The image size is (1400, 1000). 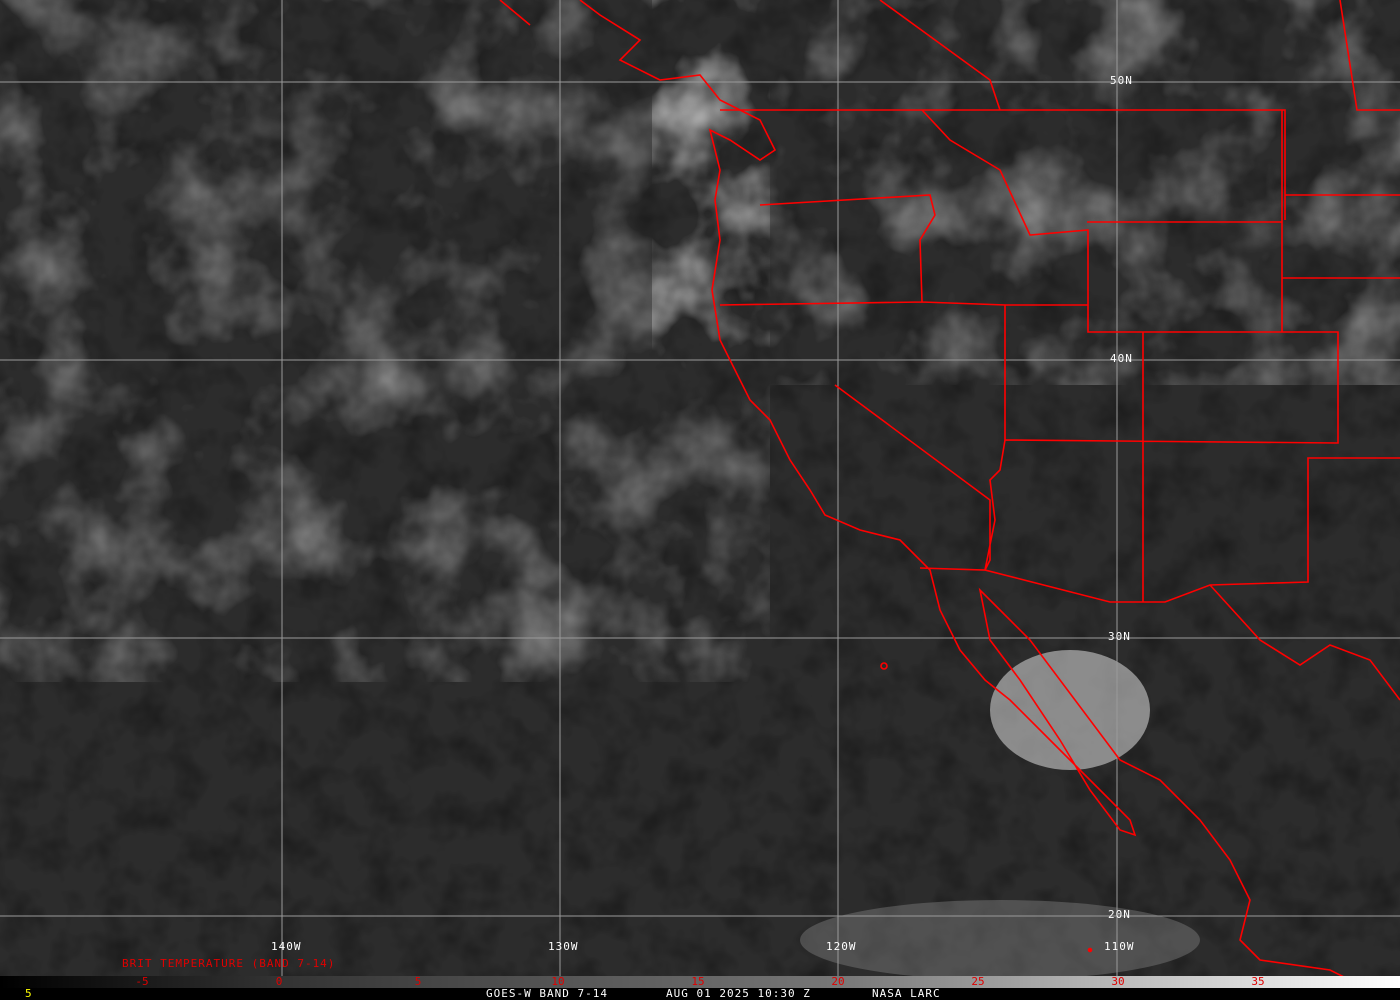 What do you see at coordinates (1118, 981) in the screenshot?
I see `colorbar-tick: 30` at bounding box center [1118, 981].